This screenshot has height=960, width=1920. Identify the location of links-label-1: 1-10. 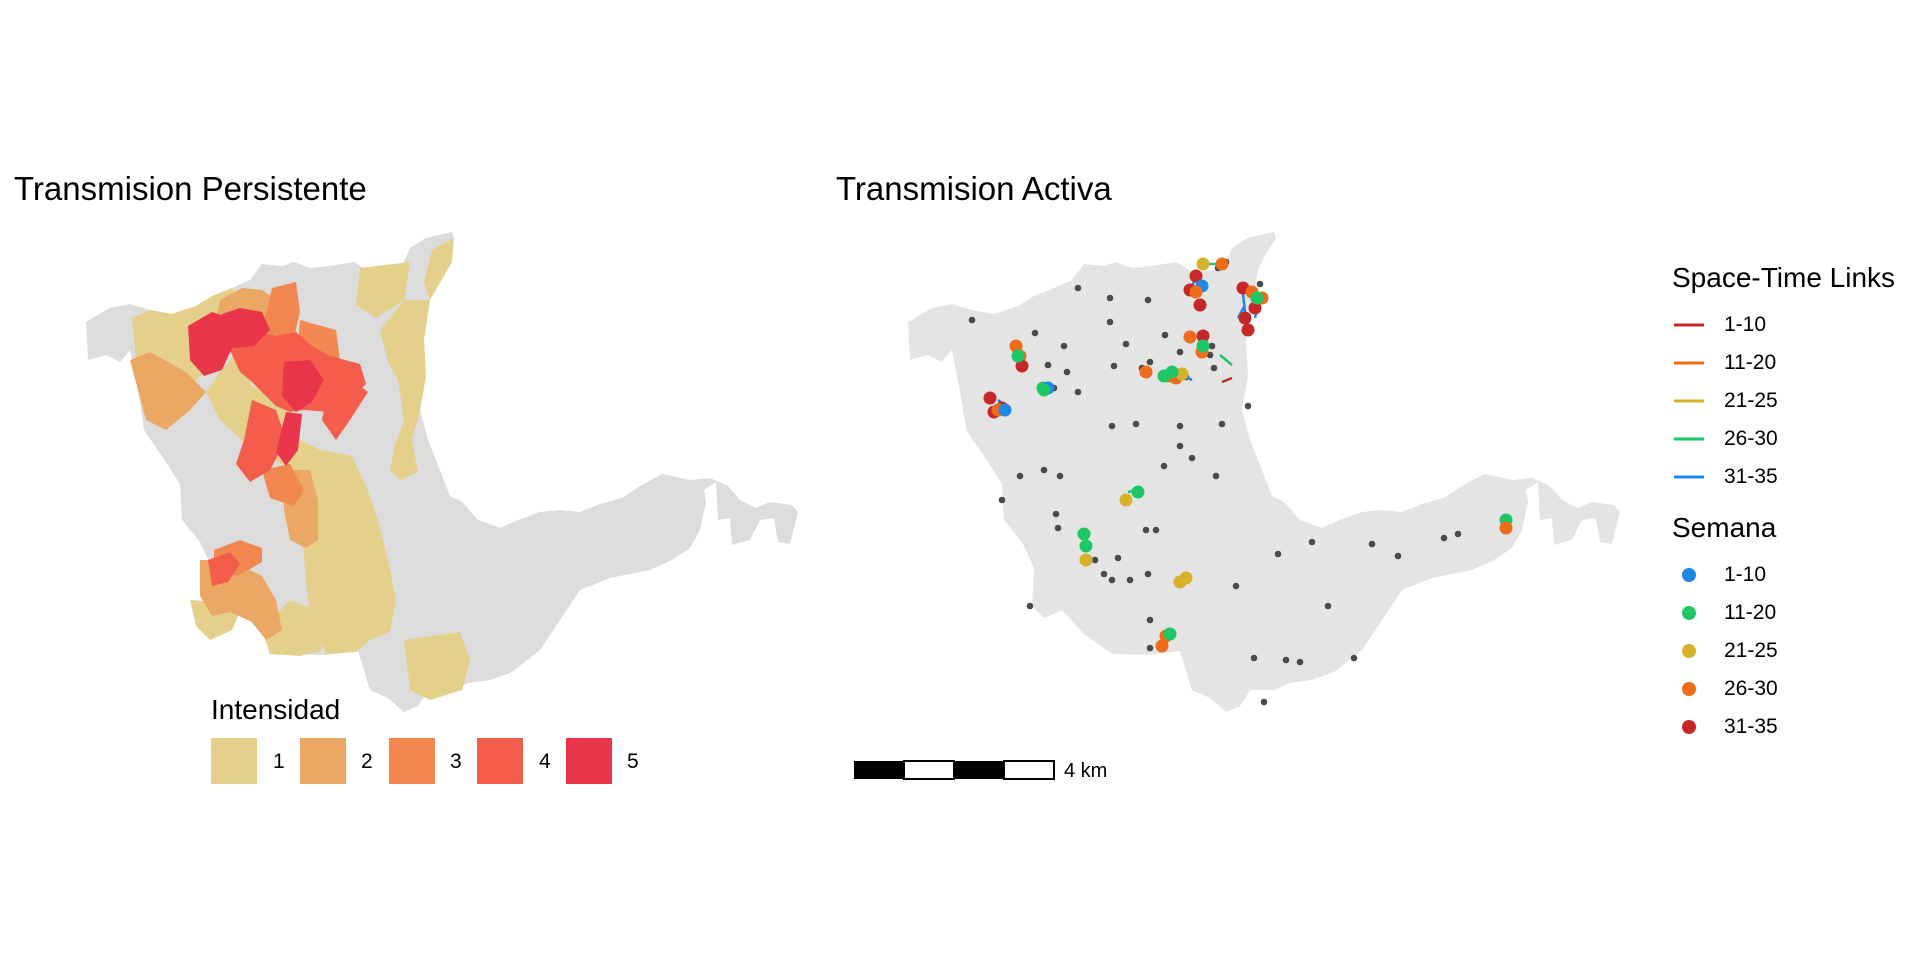
(1745, 324).